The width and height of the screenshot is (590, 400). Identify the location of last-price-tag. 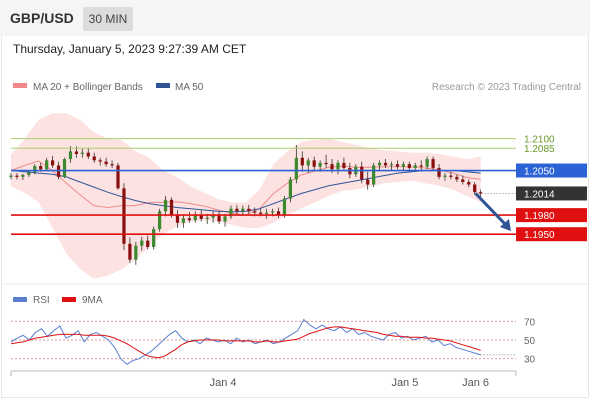
(551, 193).